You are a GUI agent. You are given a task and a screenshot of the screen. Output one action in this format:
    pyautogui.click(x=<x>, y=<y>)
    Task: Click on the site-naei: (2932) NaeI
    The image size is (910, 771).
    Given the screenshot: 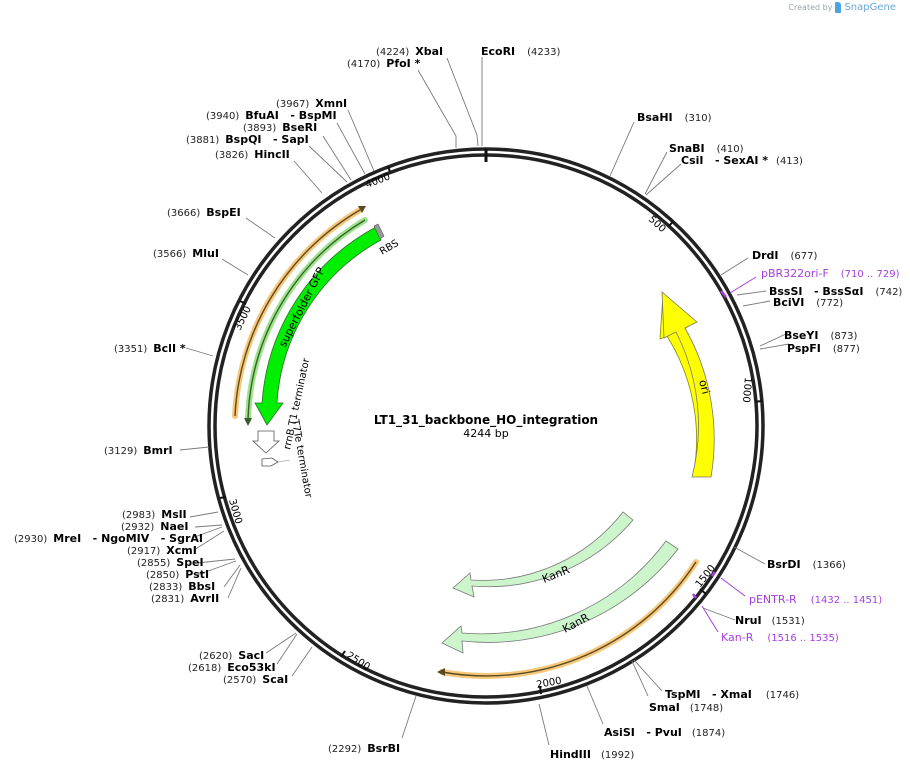 What is the action you would take?
    pyautogui.click(x=154, y=526)
    